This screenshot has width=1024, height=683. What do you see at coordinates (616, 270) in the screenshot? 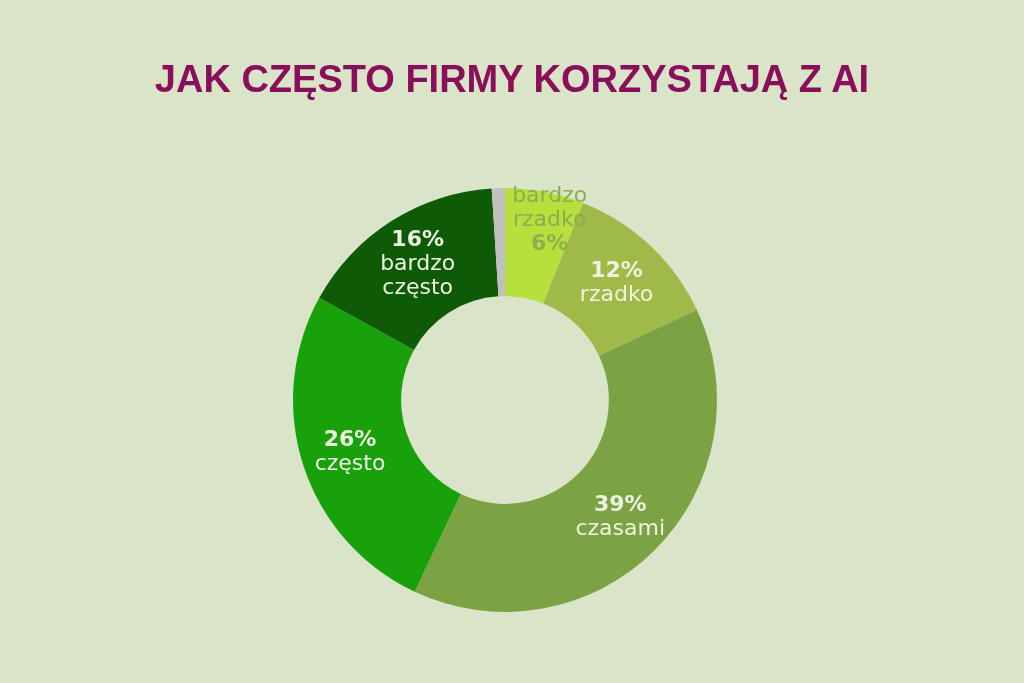
I see `data-label: 12%` at bounding box center [616, 270].